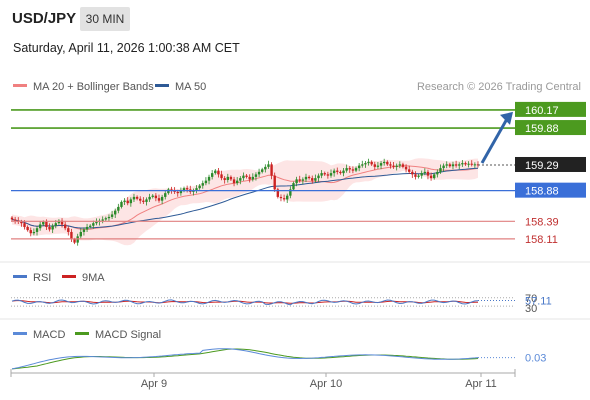 The height and width of the screenshot is (400, 590). Describe the element at coordinates (550, 128) in the screenshot. I see `level-label-box` at that location.